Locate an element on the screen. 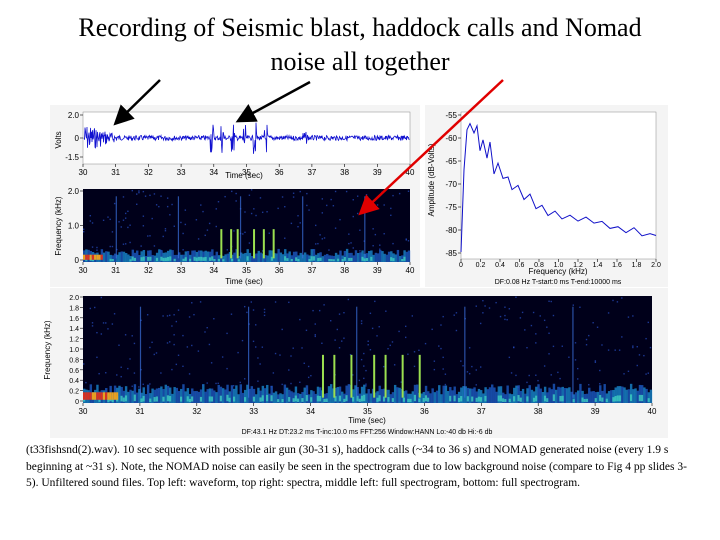  x-tick-label: 38 is located at coordinates (344, 172).